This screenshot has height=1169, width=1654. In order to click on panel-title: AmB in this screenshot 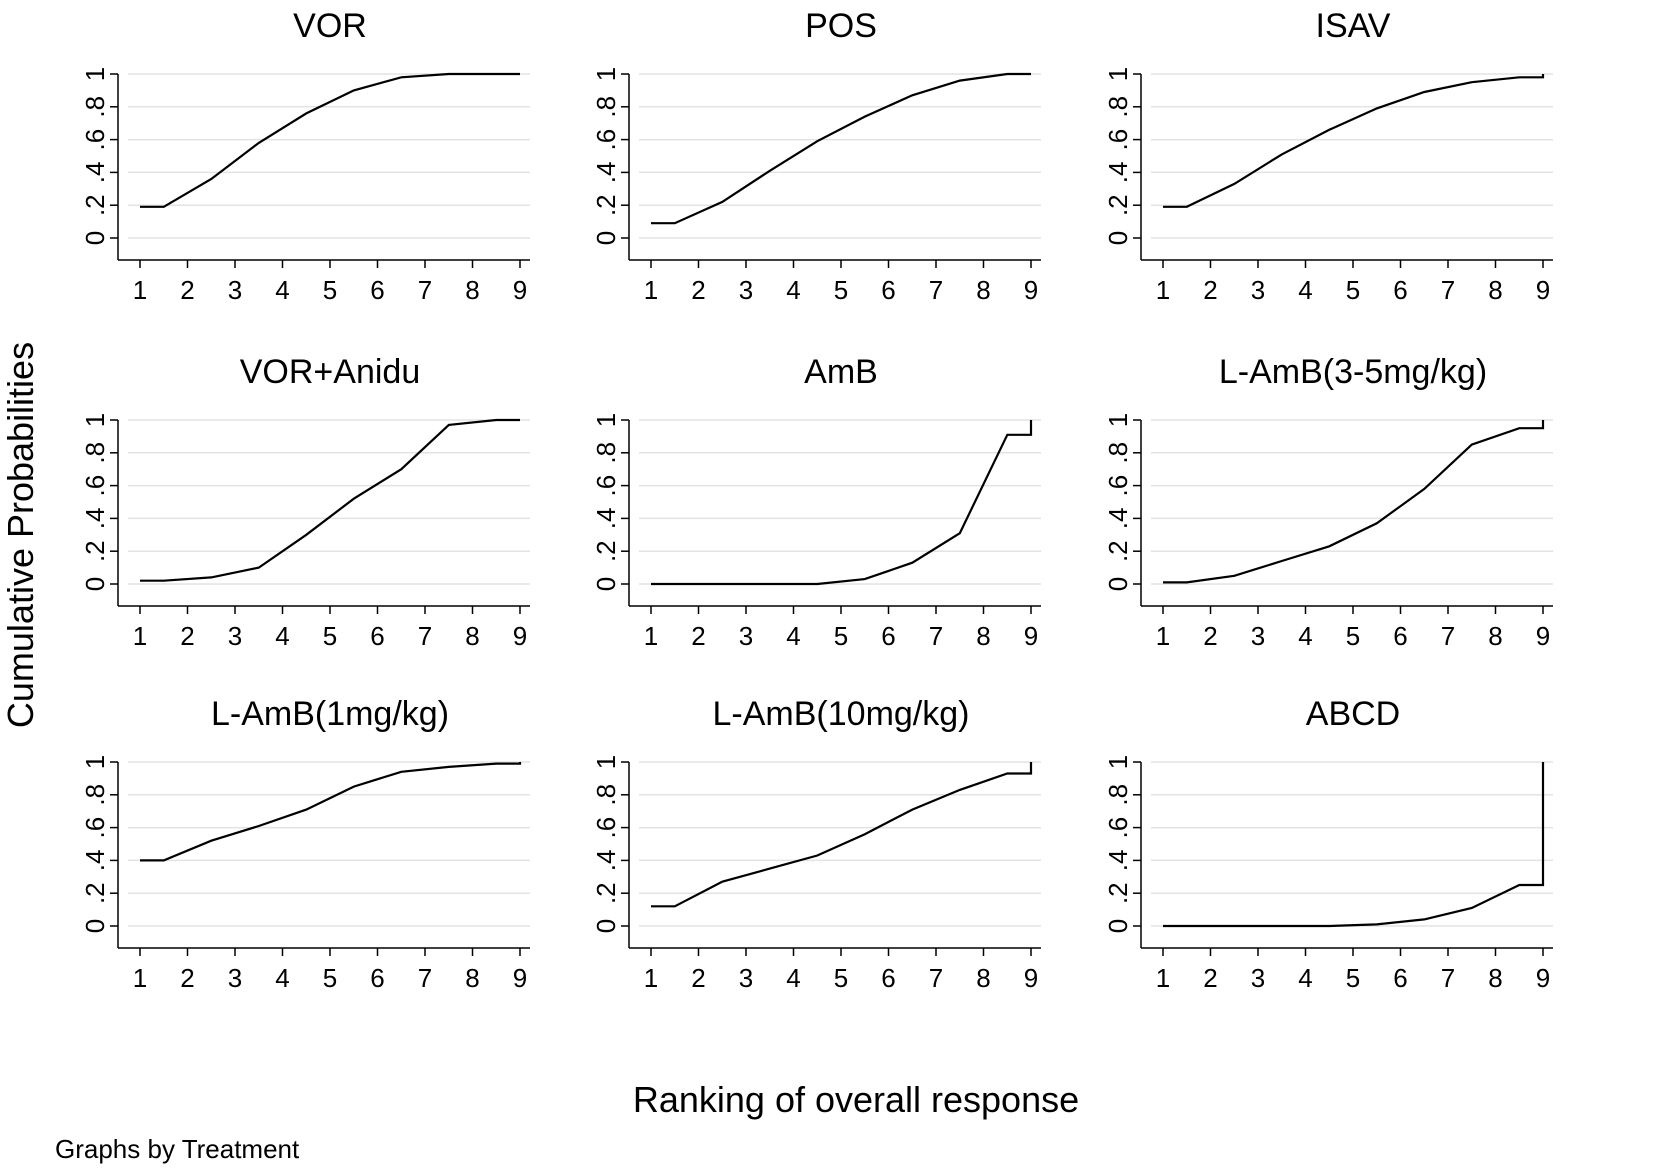, I will do `click(841, 372)`.